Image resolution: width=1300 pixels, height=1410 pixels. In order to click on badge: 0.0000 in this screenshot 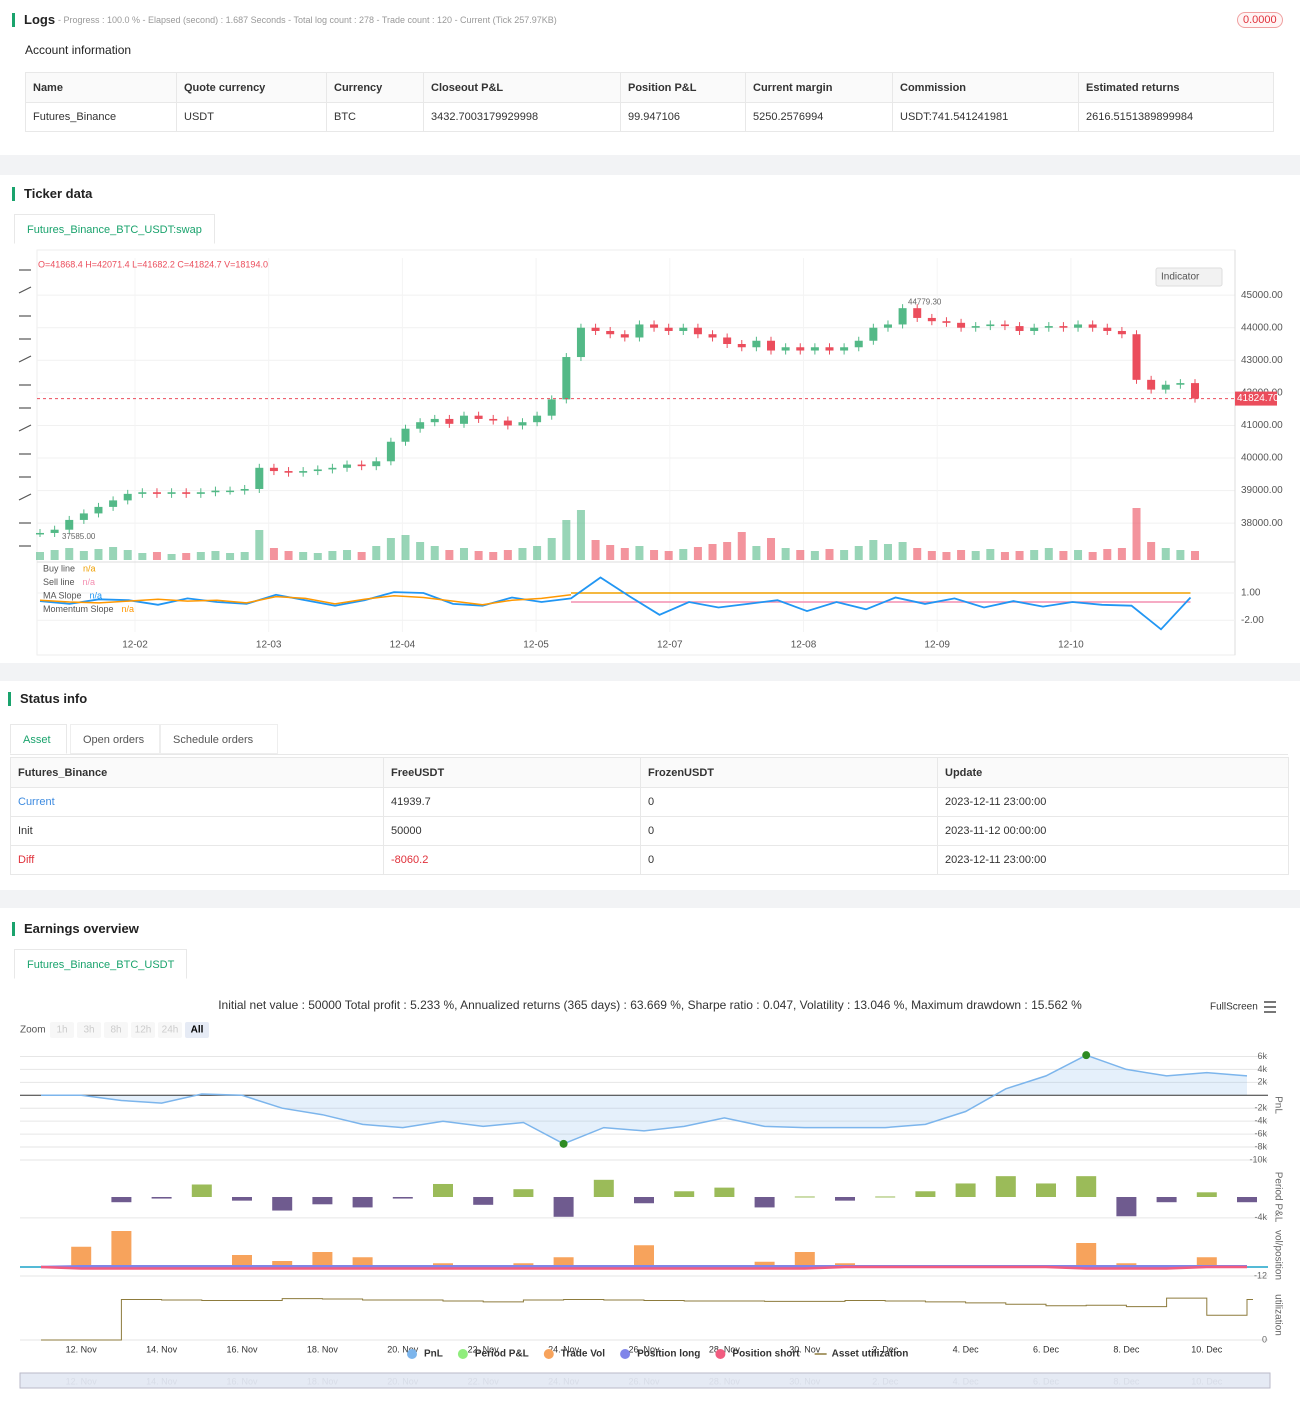, I will do `click(1260, 20)`.